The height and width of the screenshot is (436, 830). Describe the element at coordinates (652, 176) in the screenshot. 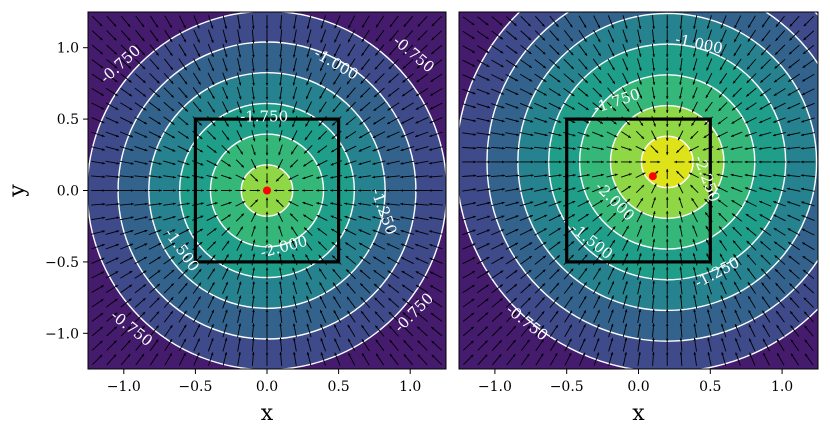

I see `minimum-marker` at that location.